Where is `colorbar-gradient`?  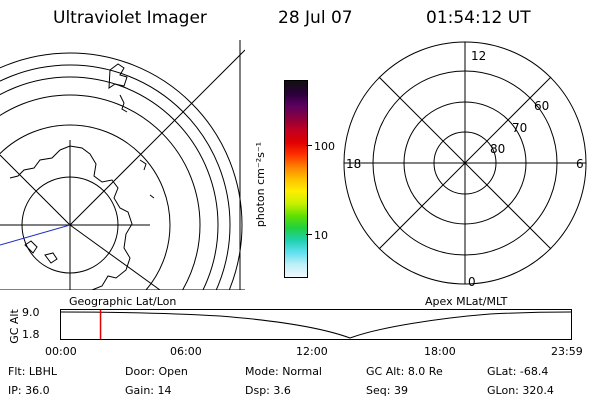
colorbar-gradient is located at coordinates (296, 179).